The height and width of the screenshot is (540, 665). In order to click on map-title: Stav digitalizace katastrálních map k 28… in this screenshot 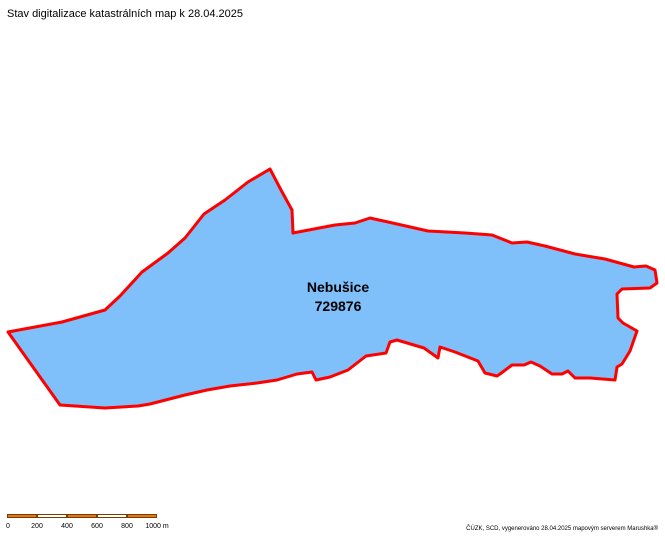, I will do `click(125, 14)`.